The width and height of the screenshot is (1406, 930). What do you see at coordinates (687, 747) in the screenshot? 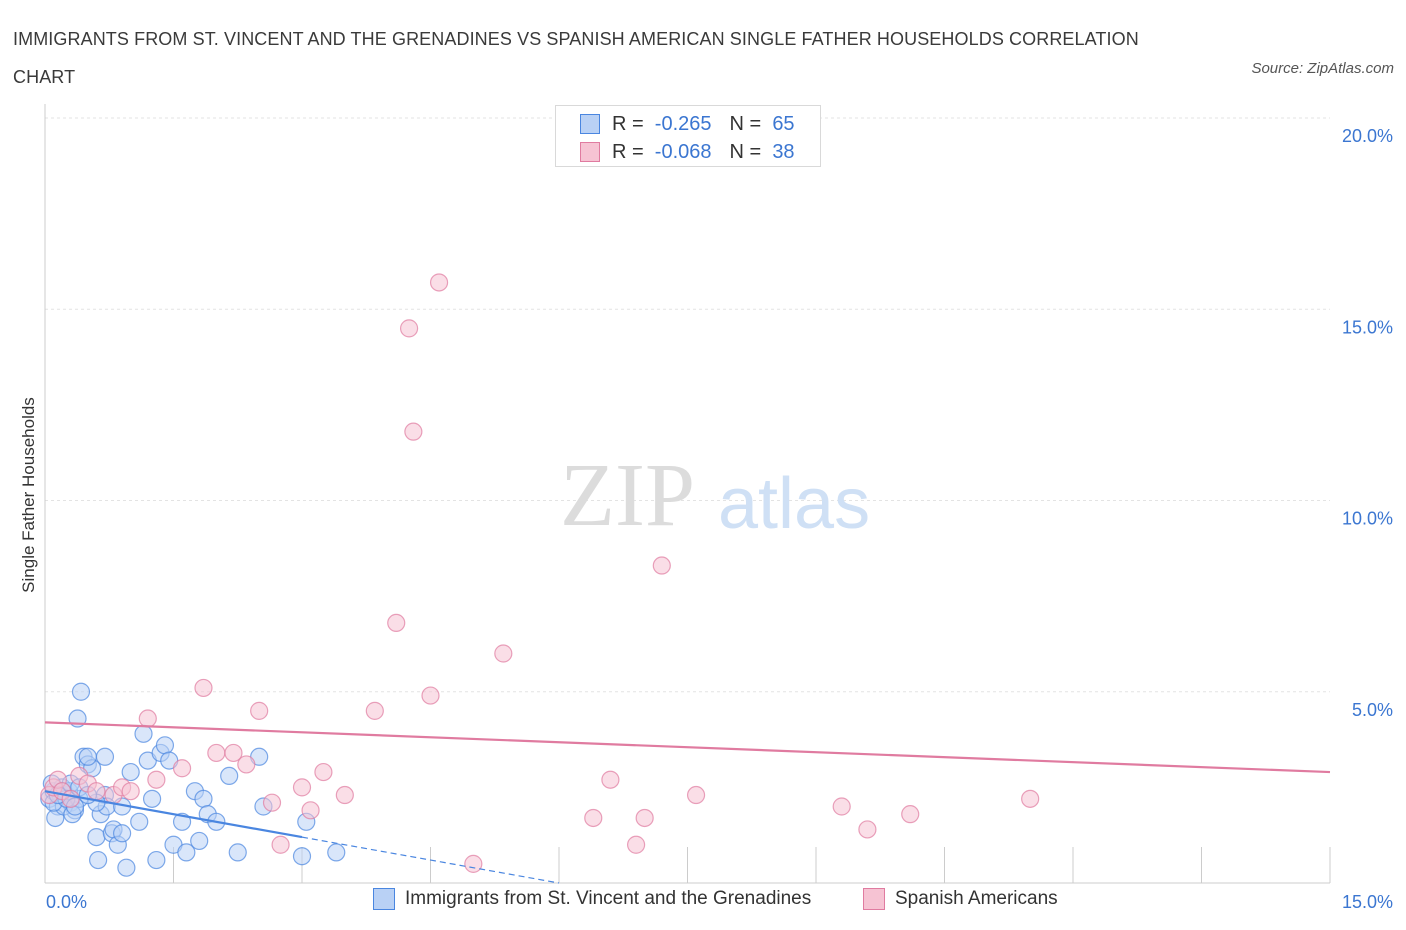
I see `trend-line-spanish` at bounding box center [687, 747].